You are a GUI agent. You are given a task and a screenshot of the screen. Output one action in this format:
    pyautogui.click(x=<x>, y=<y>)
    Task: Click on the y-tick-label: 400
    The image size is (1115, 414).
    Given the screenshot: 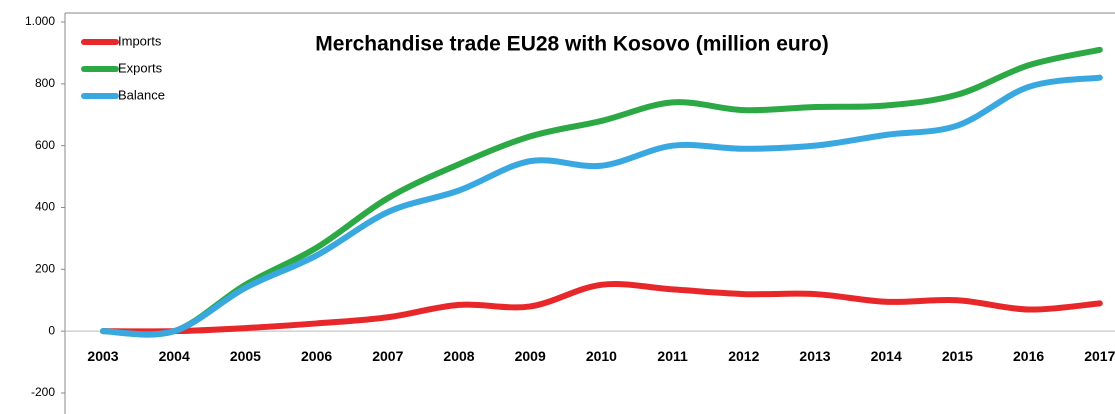 What is the action you would take?
    pyautogui.click(x=45, y=207)
    